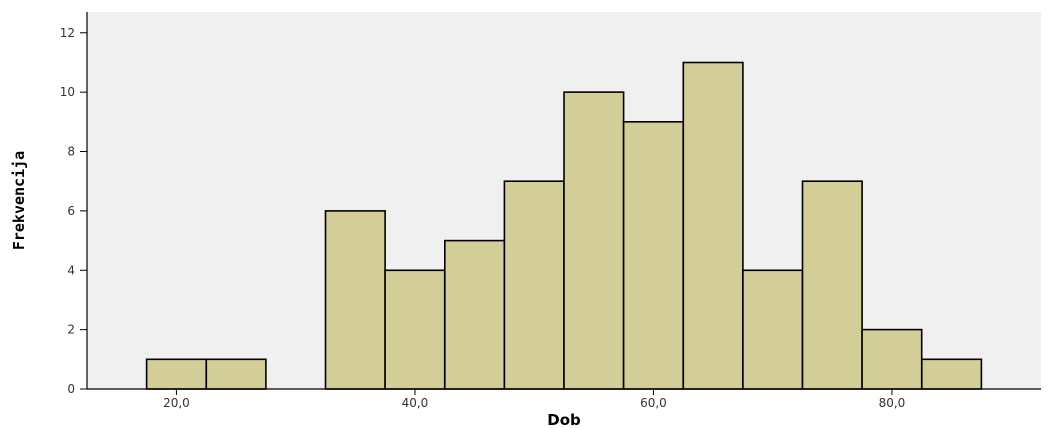 This screenshot has width=1049, height=428. What do you see at coordinates (653, 403) in the screenshot?
I see `x-tick-label: 60,0` at bounding box center [653, 403].